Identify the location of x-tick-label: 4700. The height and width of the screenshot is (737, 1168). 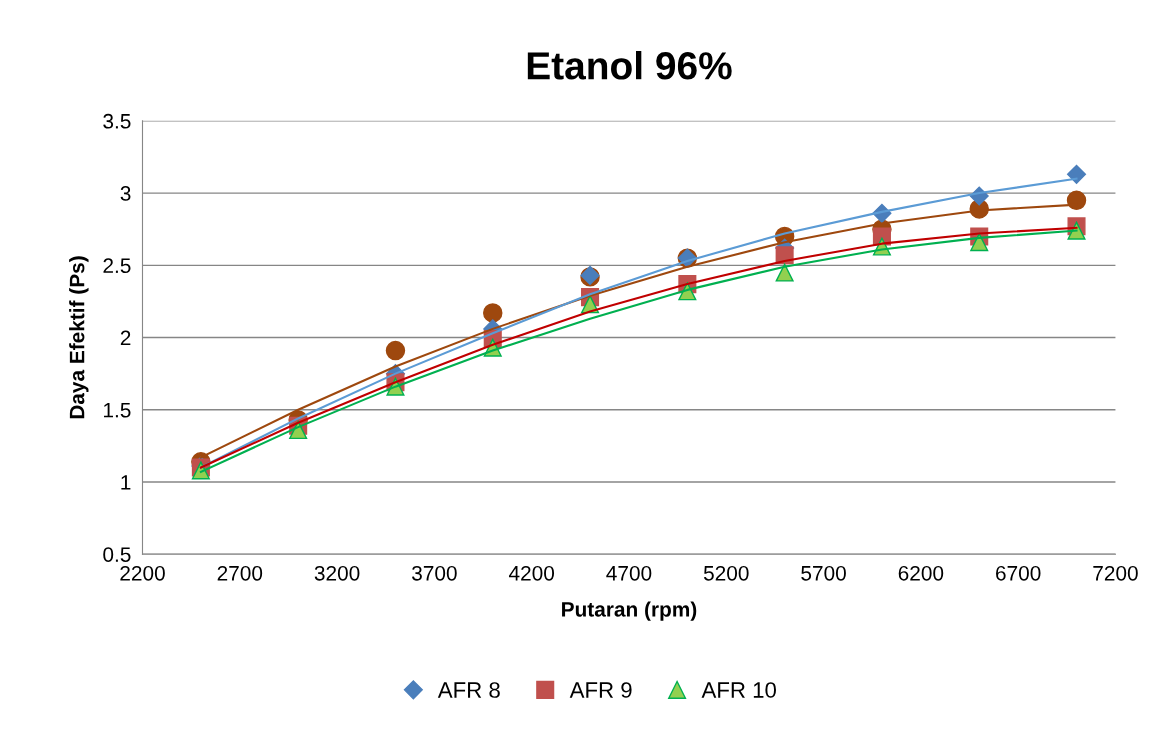
(629, 573).